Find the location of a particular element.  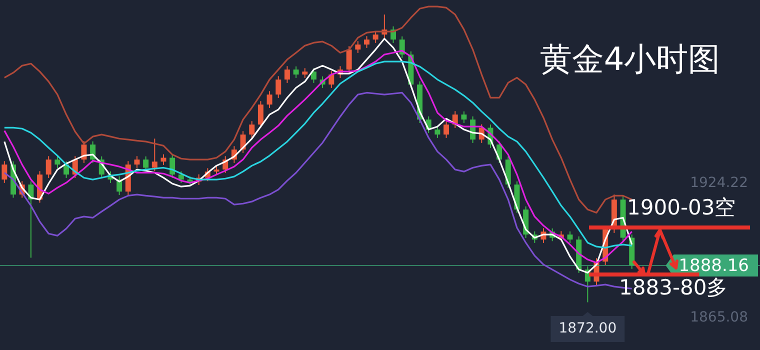

y-tick-label: 1924.22 is located at coordinates (719, 183).